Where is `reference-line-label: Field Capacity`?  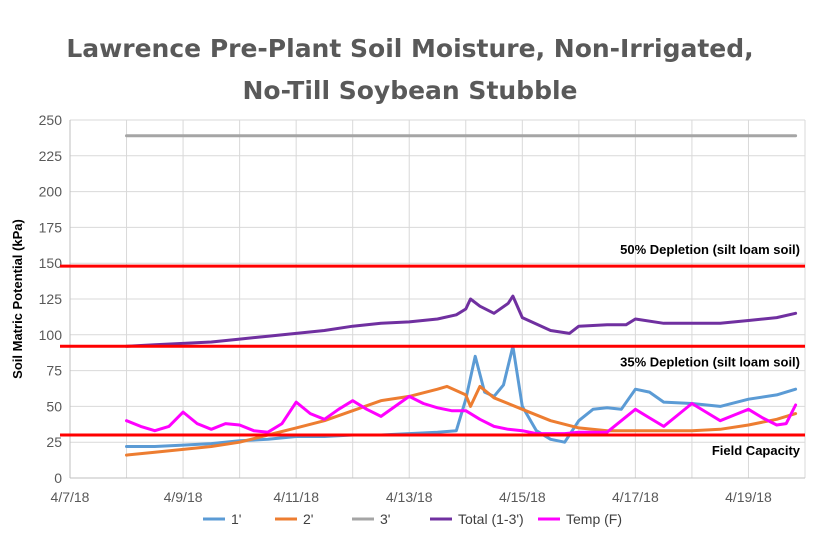 reference-line-label: Field Capacity is located at coordinates (756, 450).